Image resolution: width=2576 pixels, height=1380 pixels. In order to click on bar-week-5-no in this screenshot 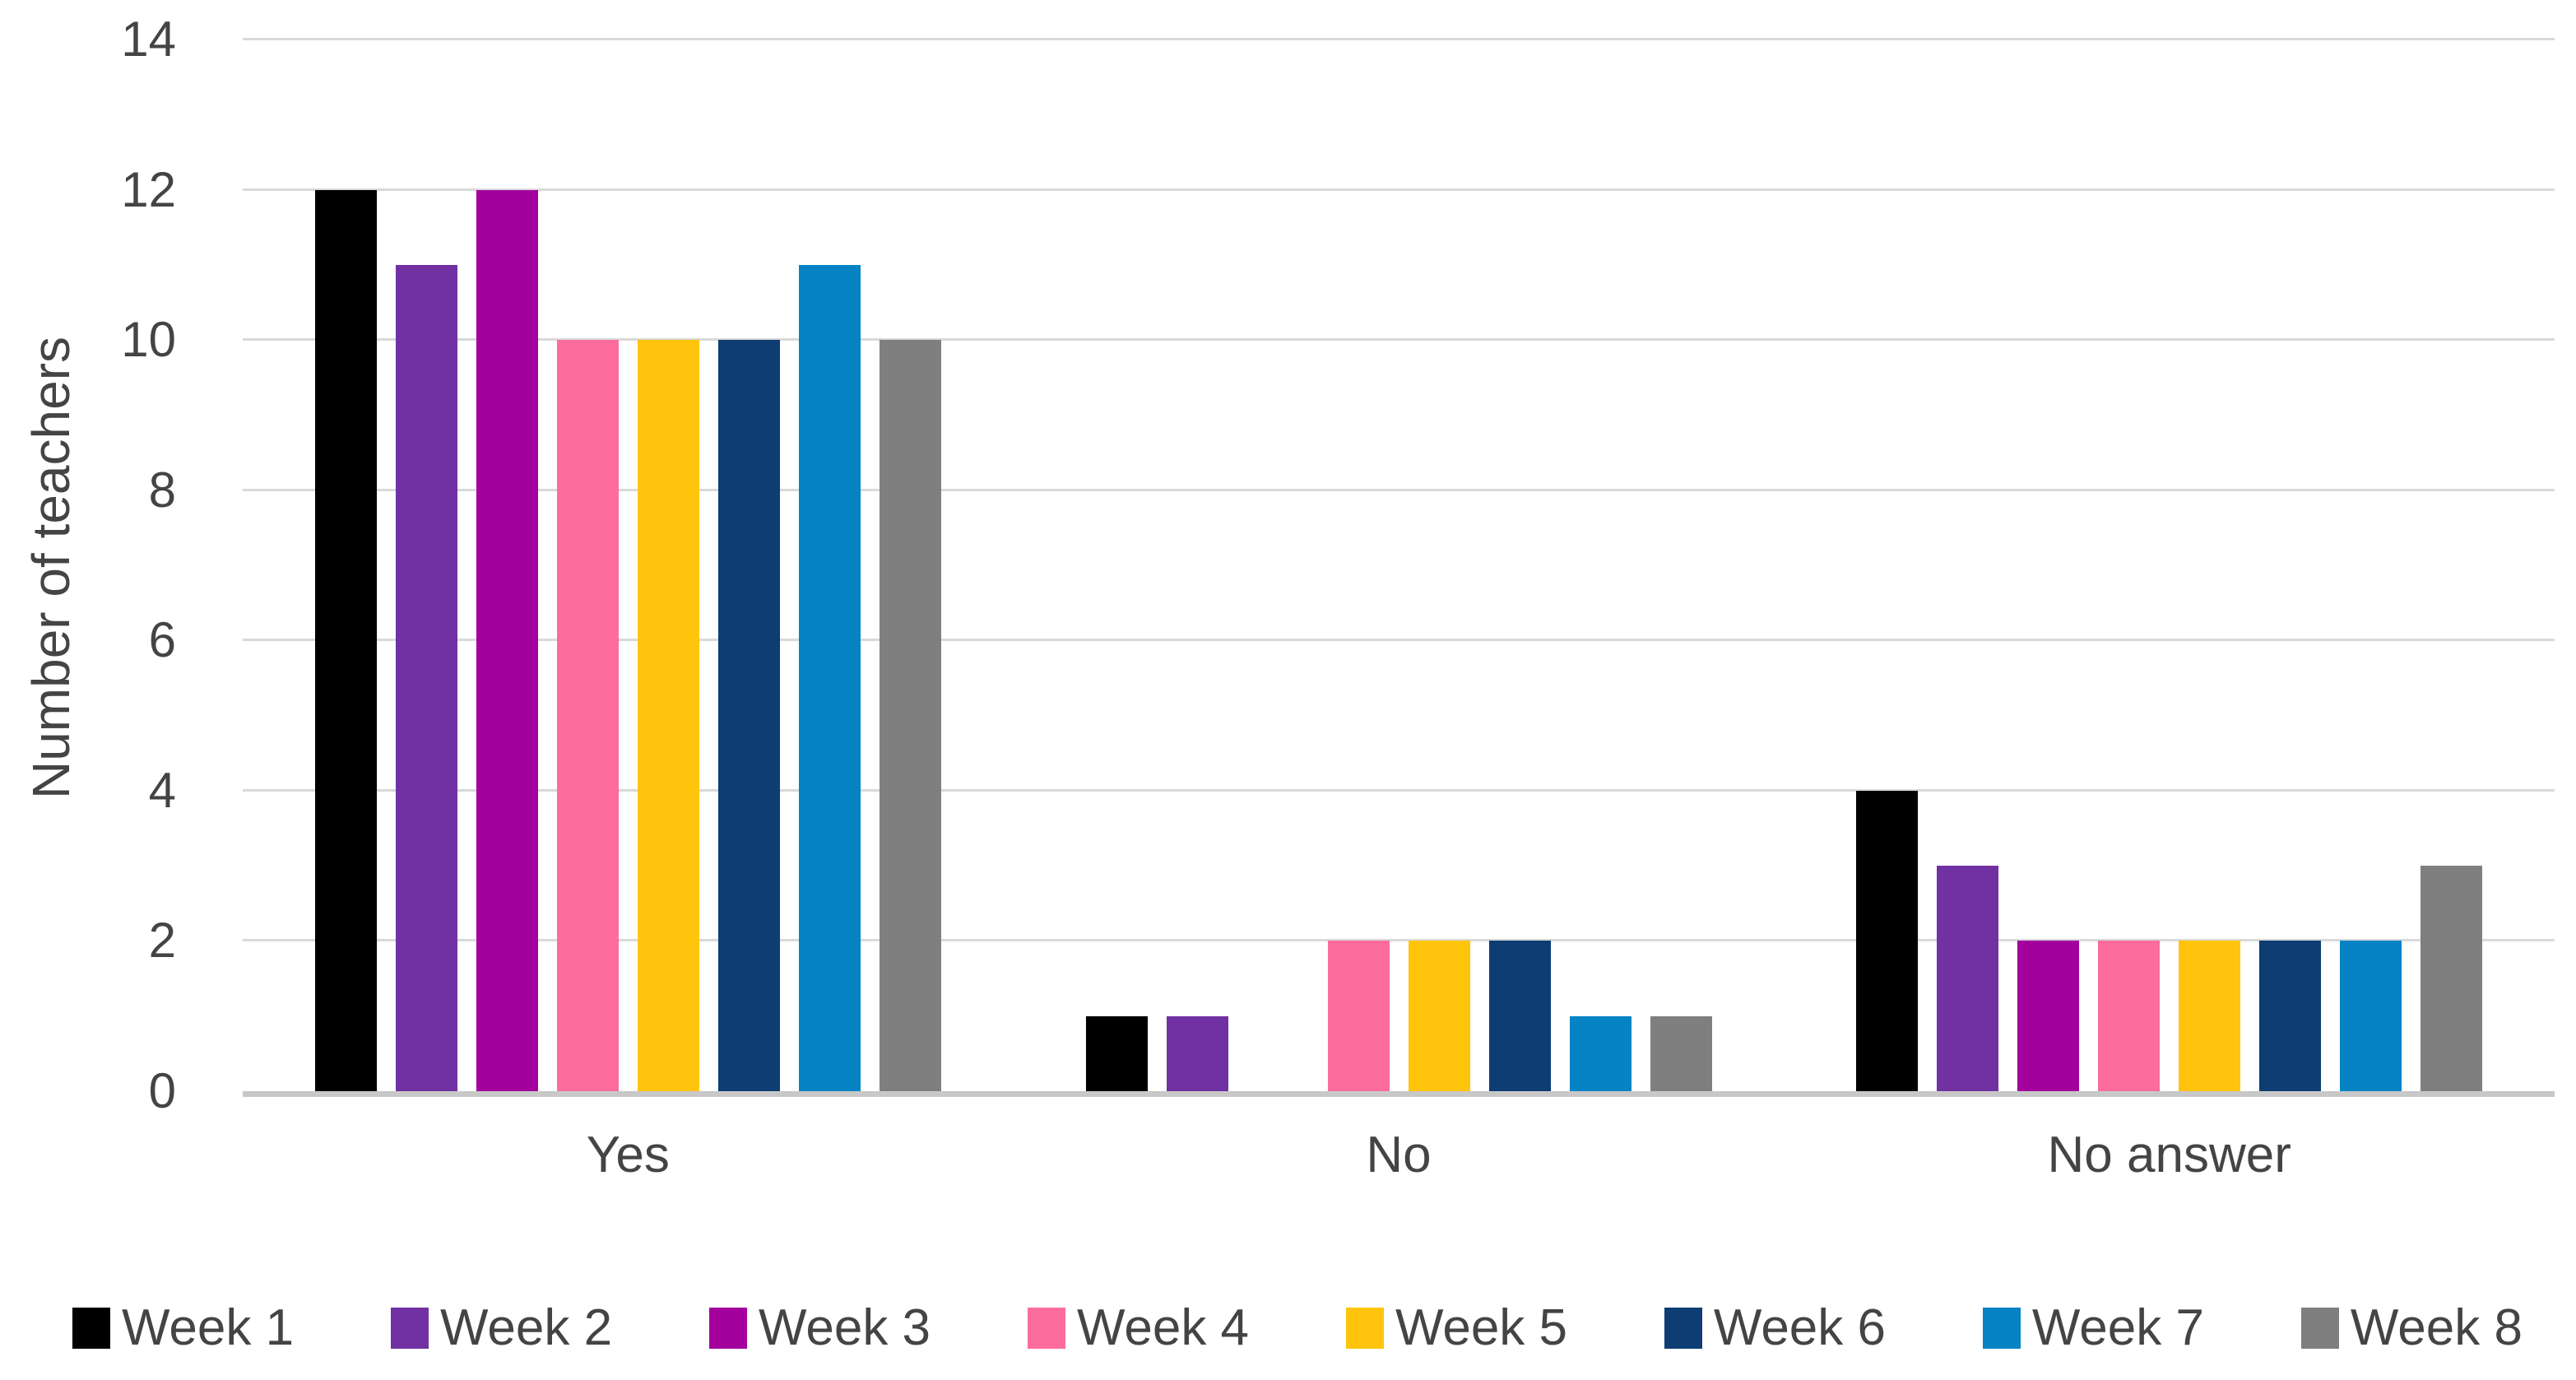, I will do `click(1439, 1016)`.